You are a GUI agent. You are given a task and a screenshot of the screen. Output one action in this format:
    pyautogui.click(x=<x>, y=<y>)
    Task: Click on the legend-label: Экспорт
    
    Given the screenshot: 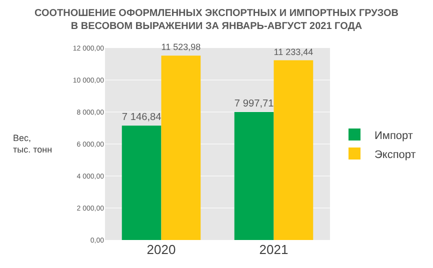 What is the action you would take?
    pyautogui.click(x=395, y=154)
    